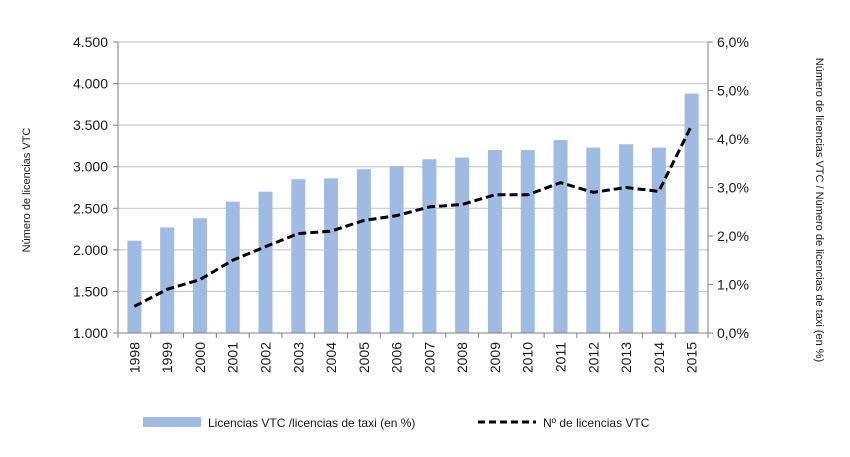 The image size is (850, 457). What do you see at coordinates (90, 125) in the screenshot?
I see `y-left-tick-label: 3.500` at bounding box center [90, 125].